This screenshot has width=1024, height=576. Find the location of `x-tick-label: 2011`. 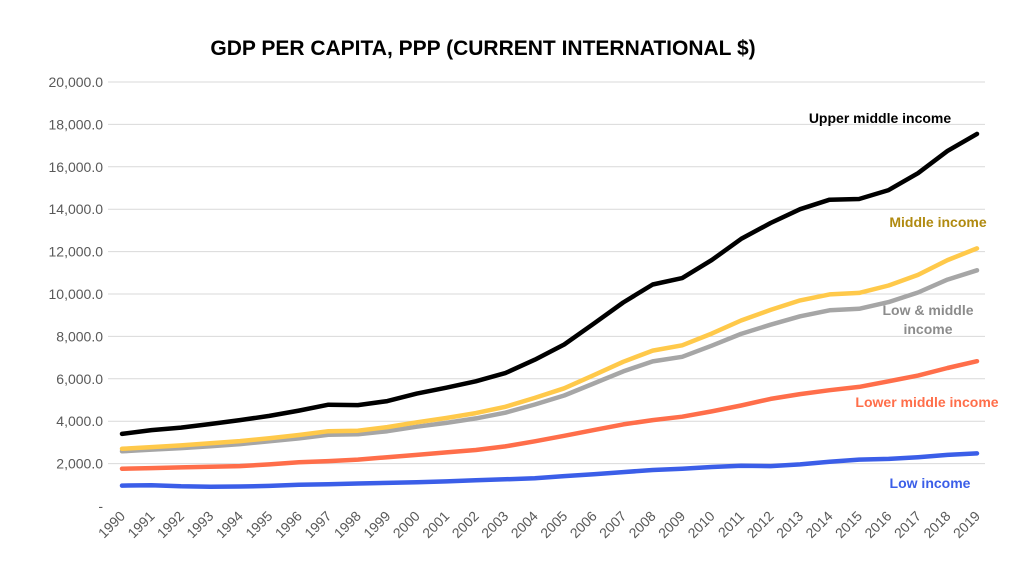

x-tick-label: 2011 is located at coordinates (731, 524).